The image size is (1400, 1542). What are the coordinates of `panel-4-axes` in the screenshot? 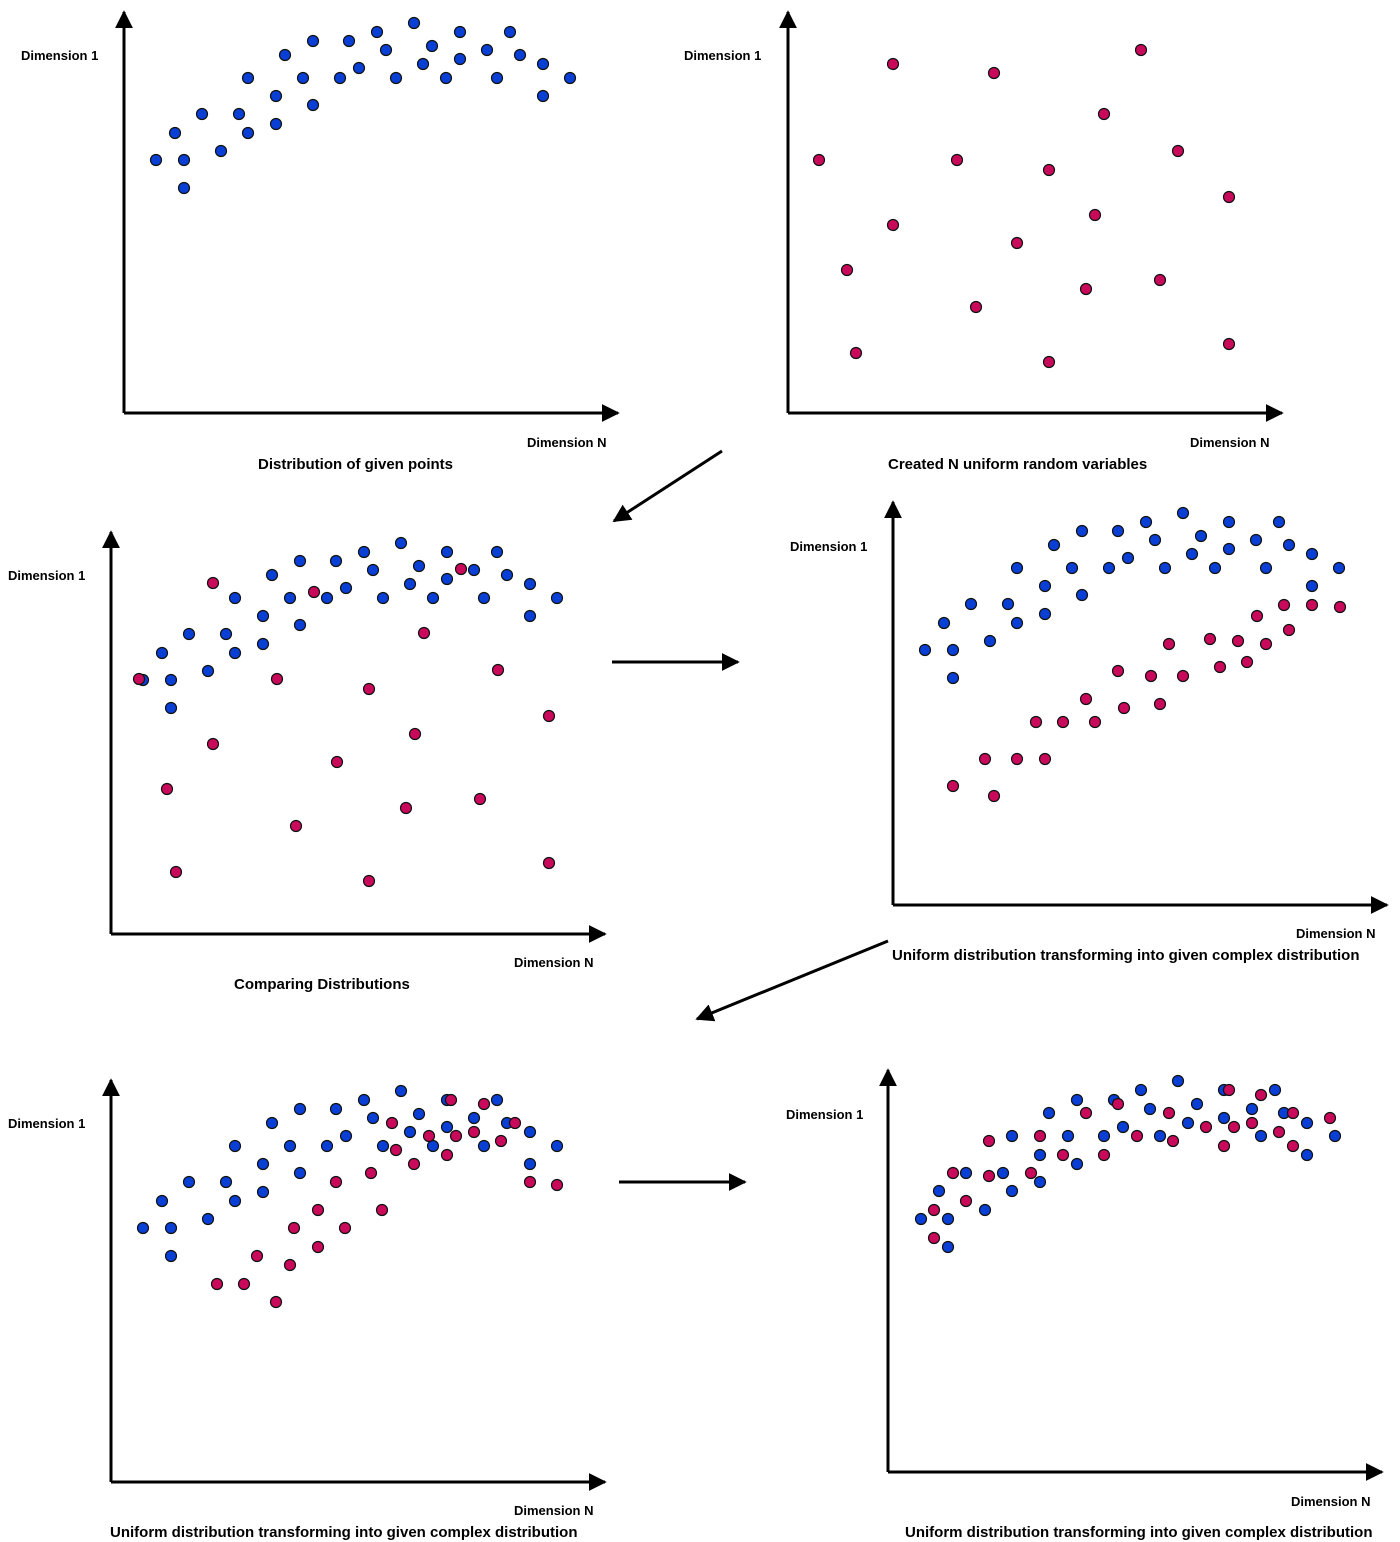 It's located at (1136, 707).